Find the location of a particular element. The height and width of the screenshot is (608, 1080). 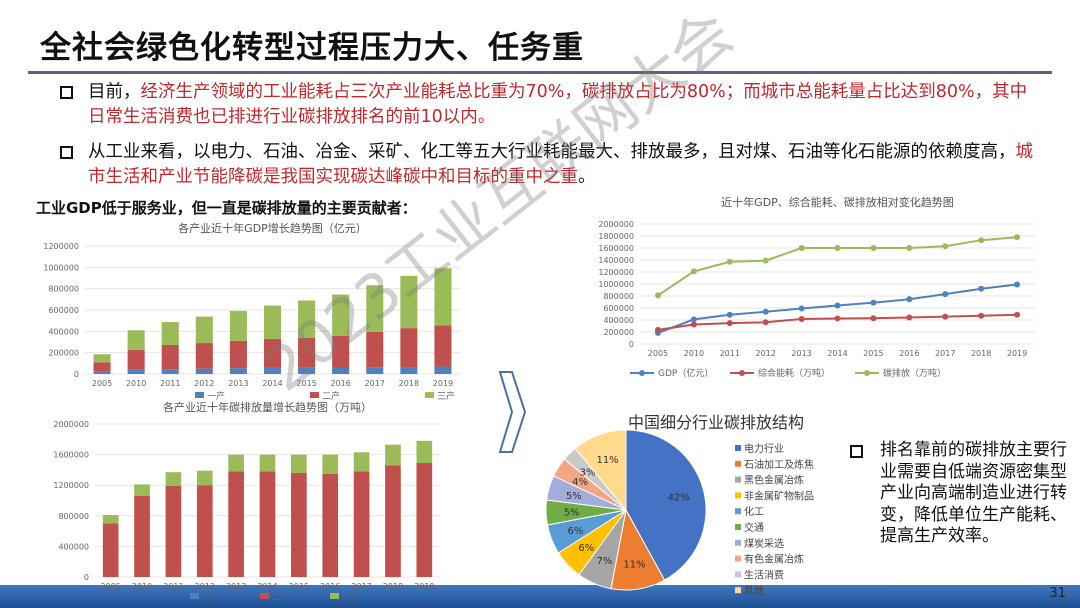

pie-data-label: 42% is located at coordinates (679, 497).